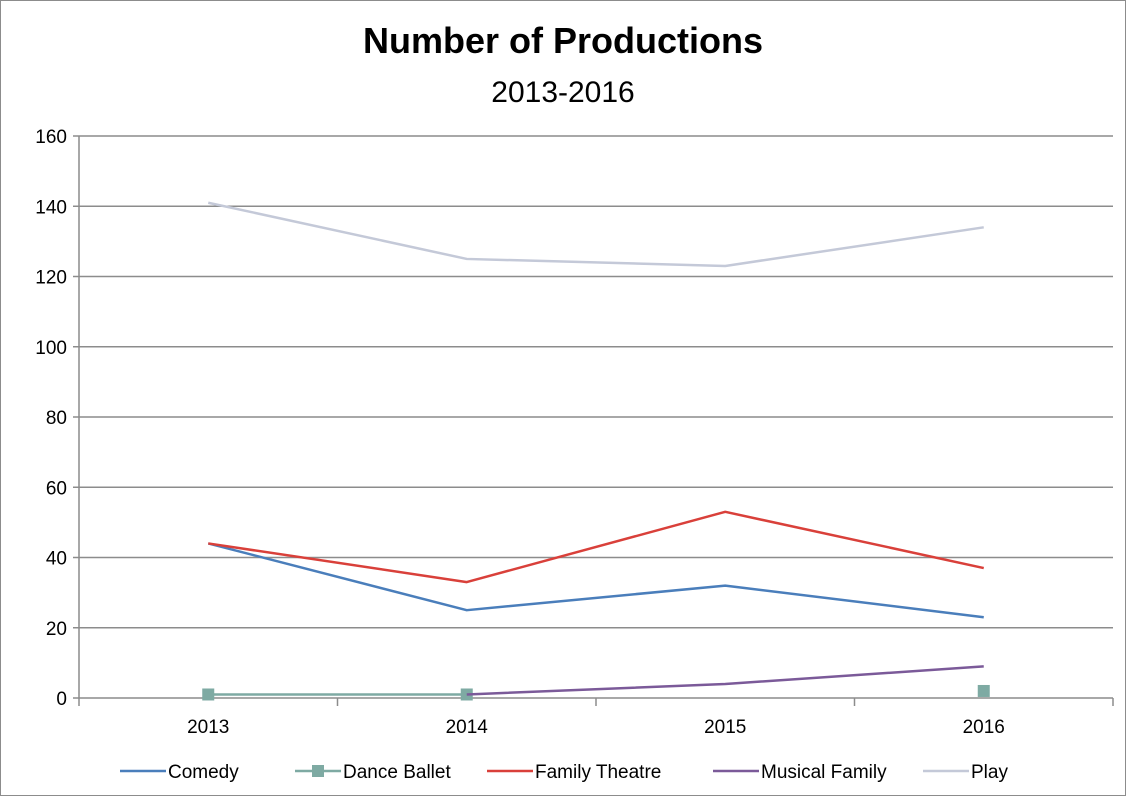  I want to click on y-tick-label: 60, so click(56, 488).